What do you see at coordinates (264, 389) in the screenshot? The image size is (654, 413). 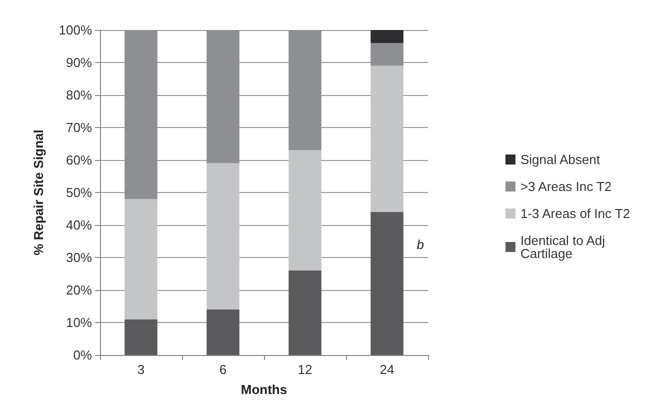 I see `x-axis-title: Months` at bounding box center [264, 389].